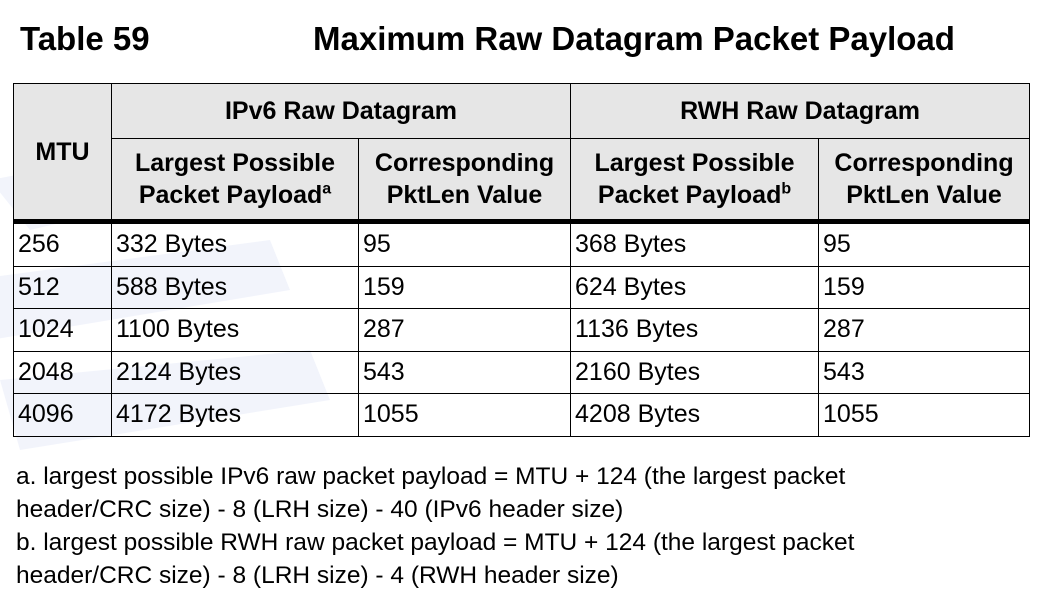 This screenshot has height=594, width=1039. I want to click on cell-ipv6-pktlen: 159, so click(464, 287).